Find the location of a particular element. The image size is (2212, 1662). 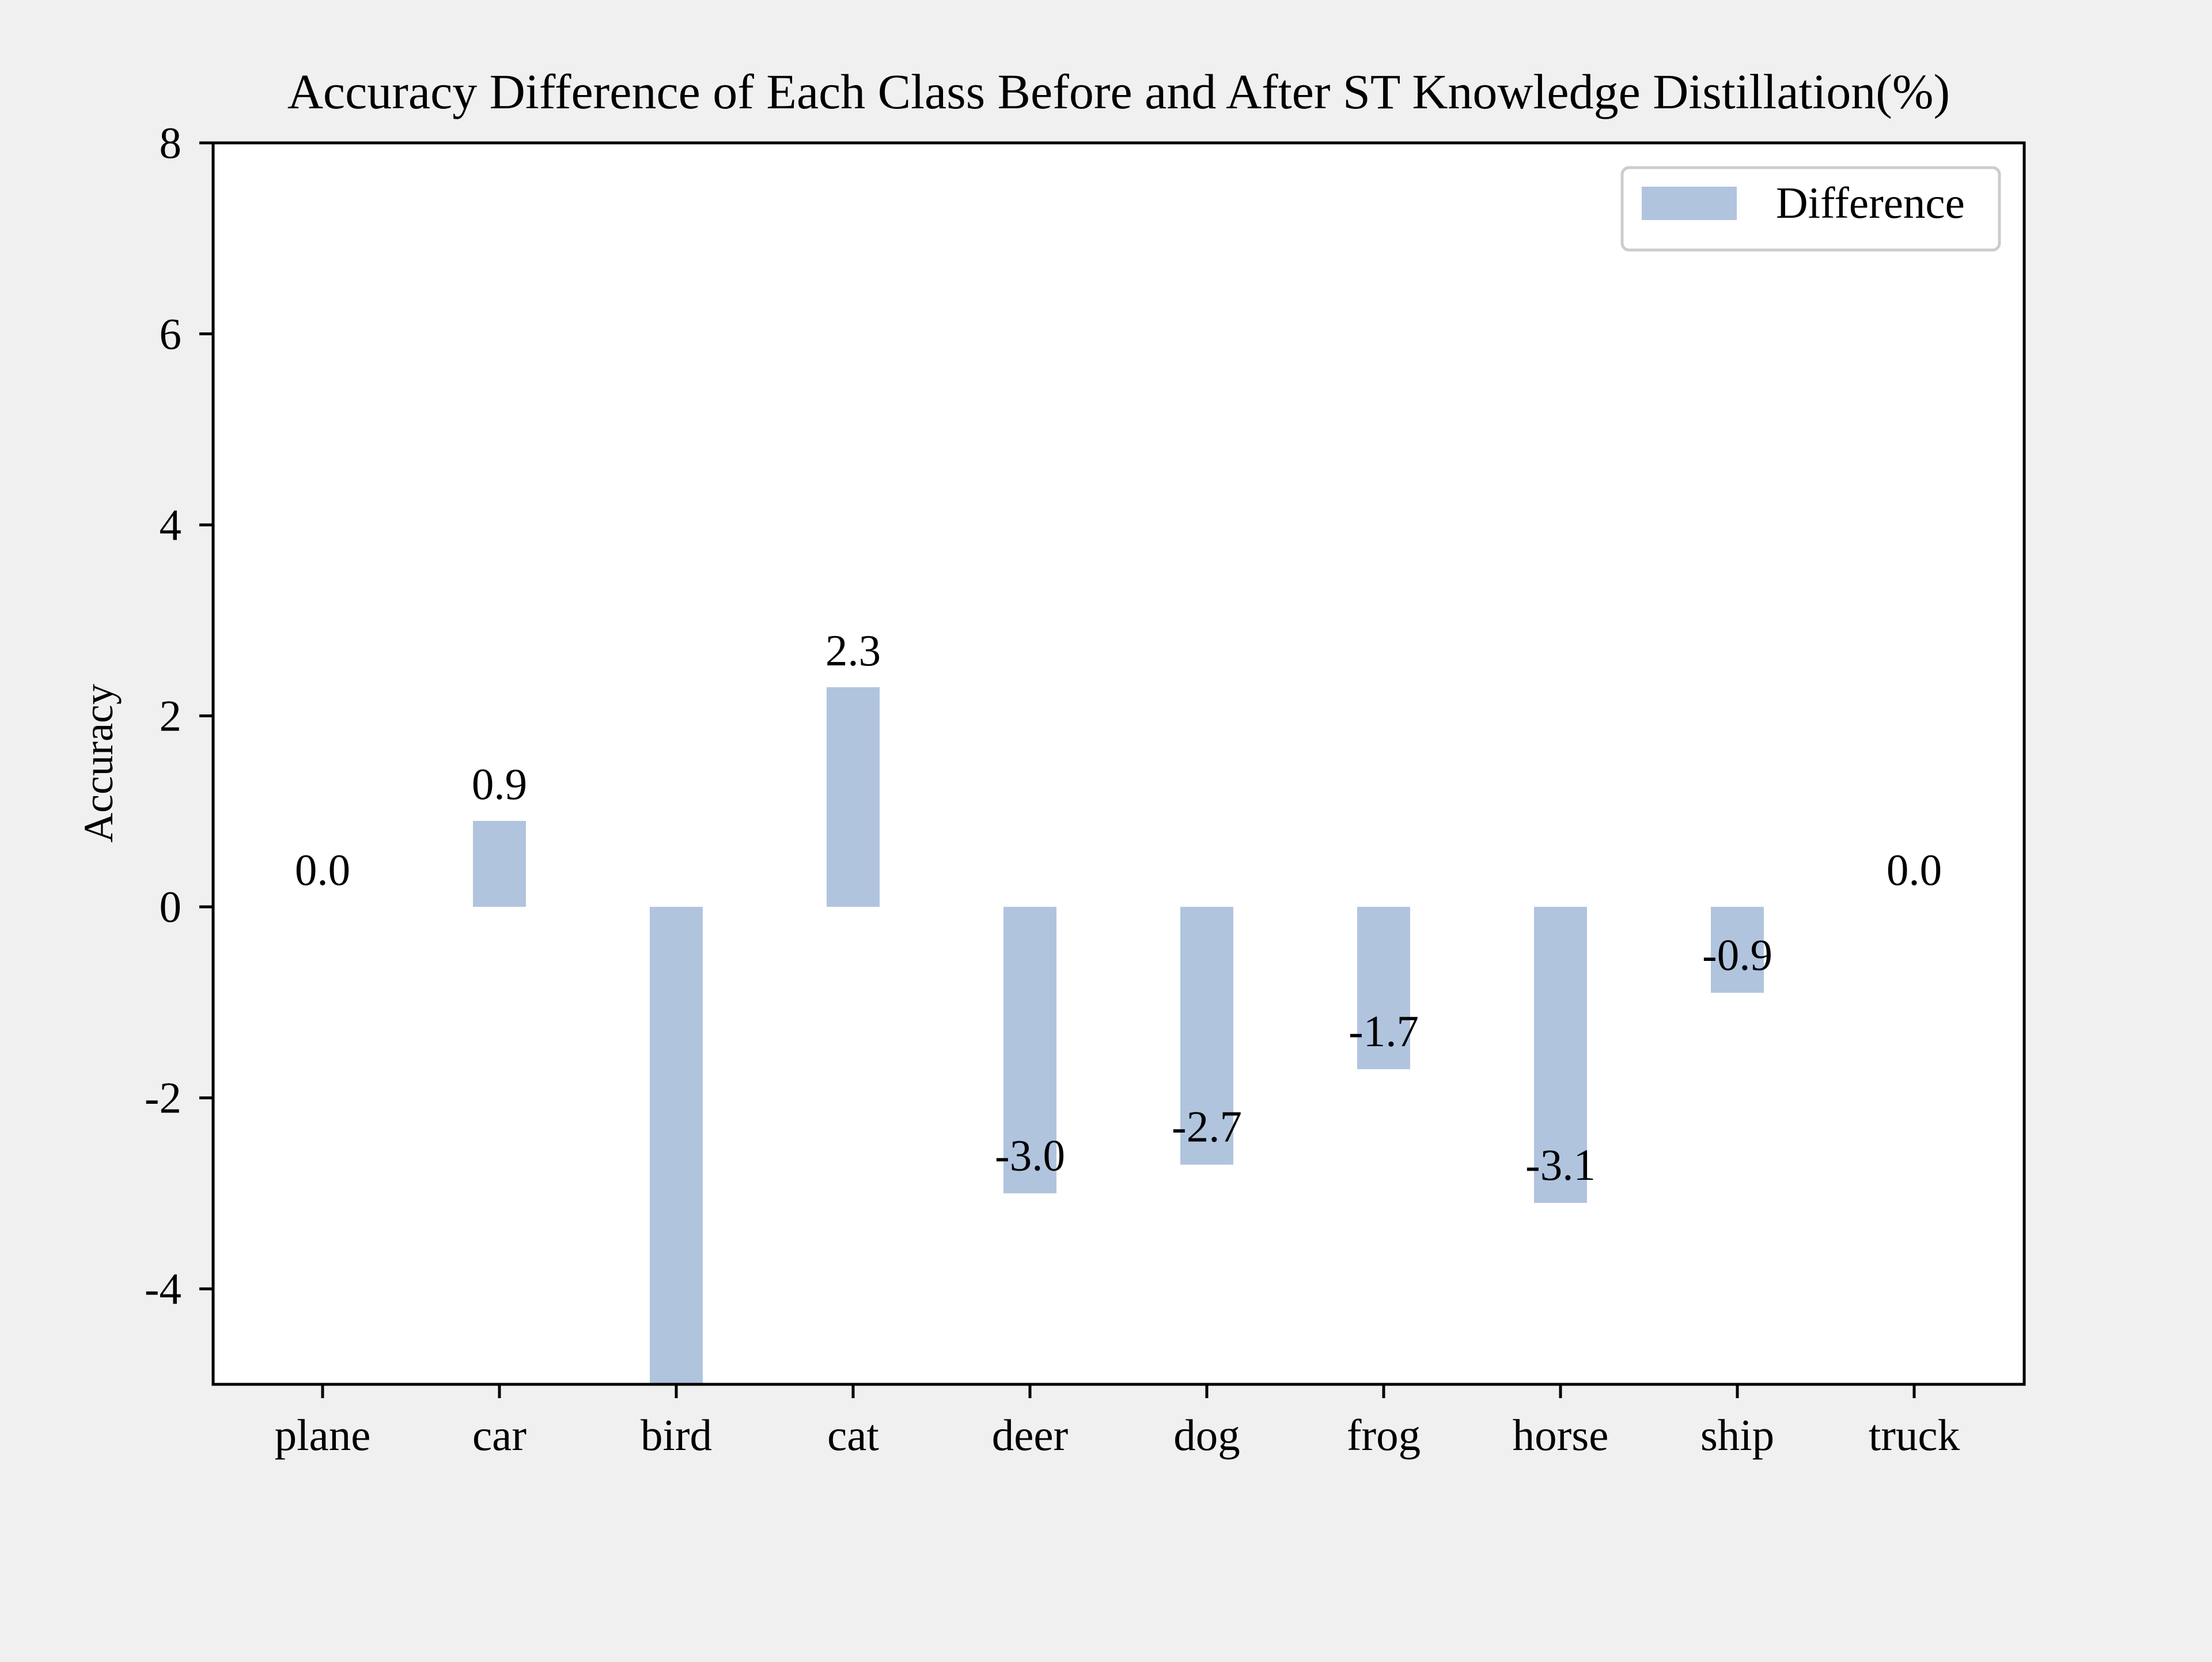

legend-label: Difference is located at coordinates (1870, 203).